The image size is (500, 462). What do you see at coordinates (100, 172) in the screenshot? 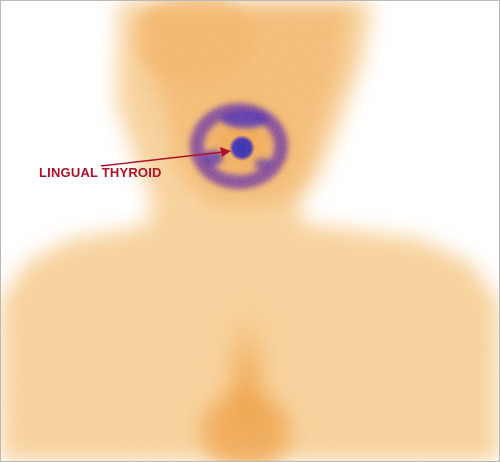
I see `annotation-label: LINGUAL THYROID` at bounding box center [100, 172].